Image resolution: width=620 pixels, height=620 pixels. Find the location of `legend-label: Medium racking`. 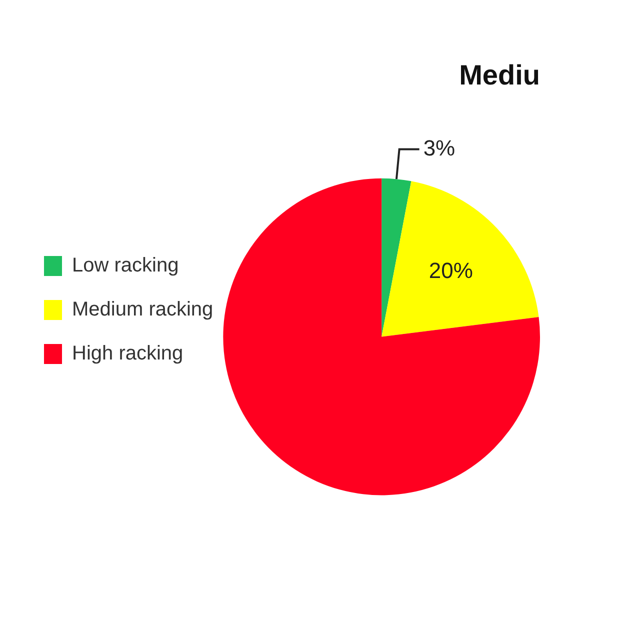

legend-label: Medium racking is located at coordinates (143, 309).